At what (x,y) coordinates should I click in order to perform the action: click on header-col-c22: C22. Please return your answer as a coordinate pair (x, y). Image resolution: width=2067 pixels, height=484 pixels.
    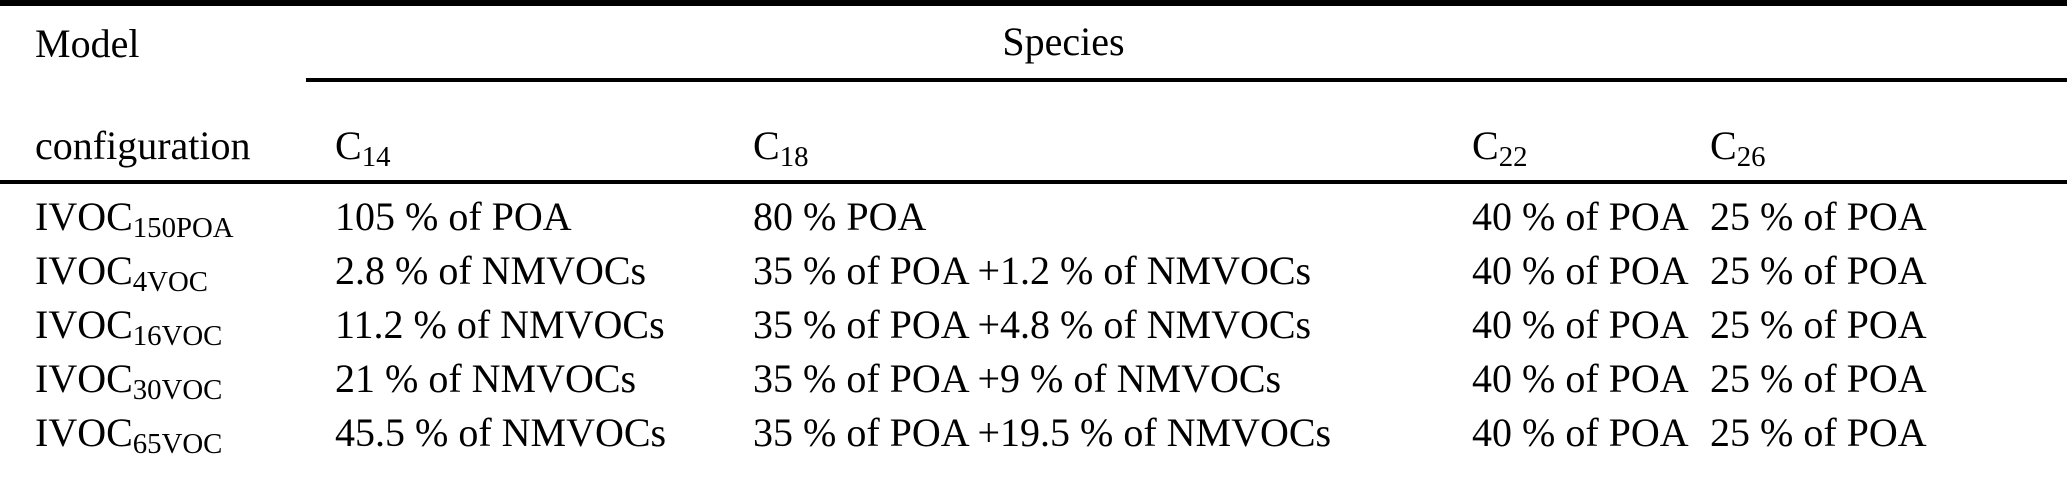
    Looking at the image, I should click on (1591, 133).